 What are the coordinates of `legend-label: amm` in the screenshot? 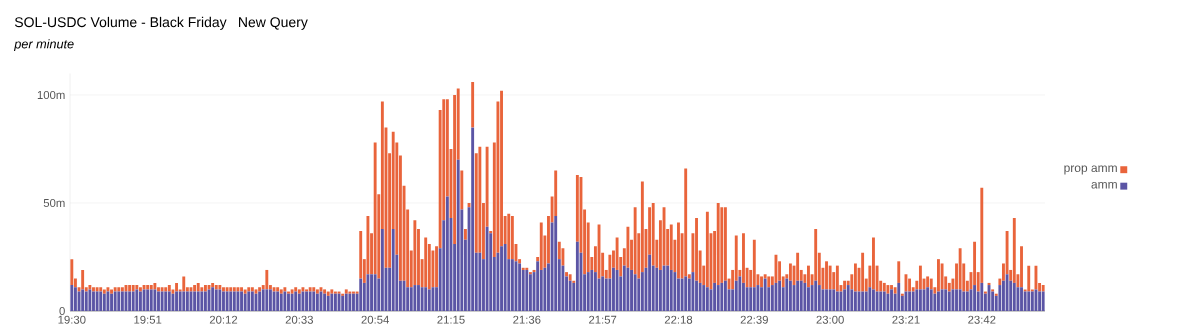 It's located at (1104, 185).